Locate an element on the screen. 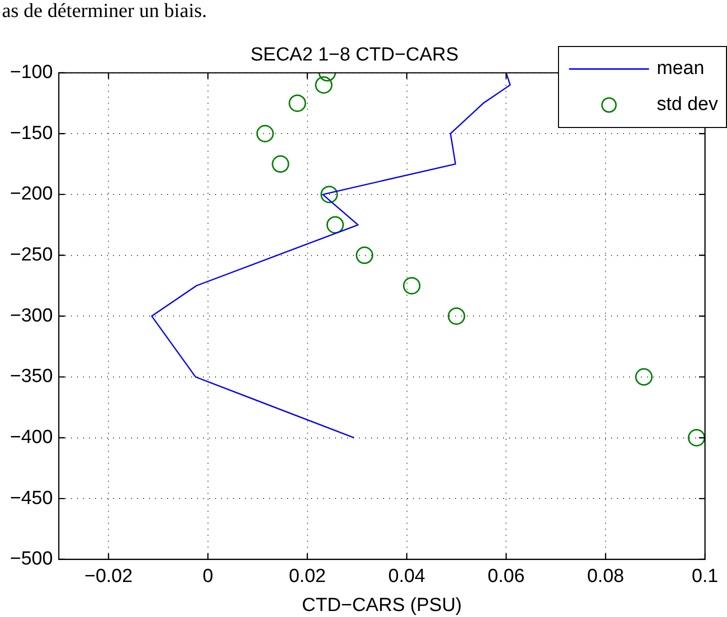 The width and height of the screenshot is (727, 617). legend-label: mean is located at coordinates (680, 69).